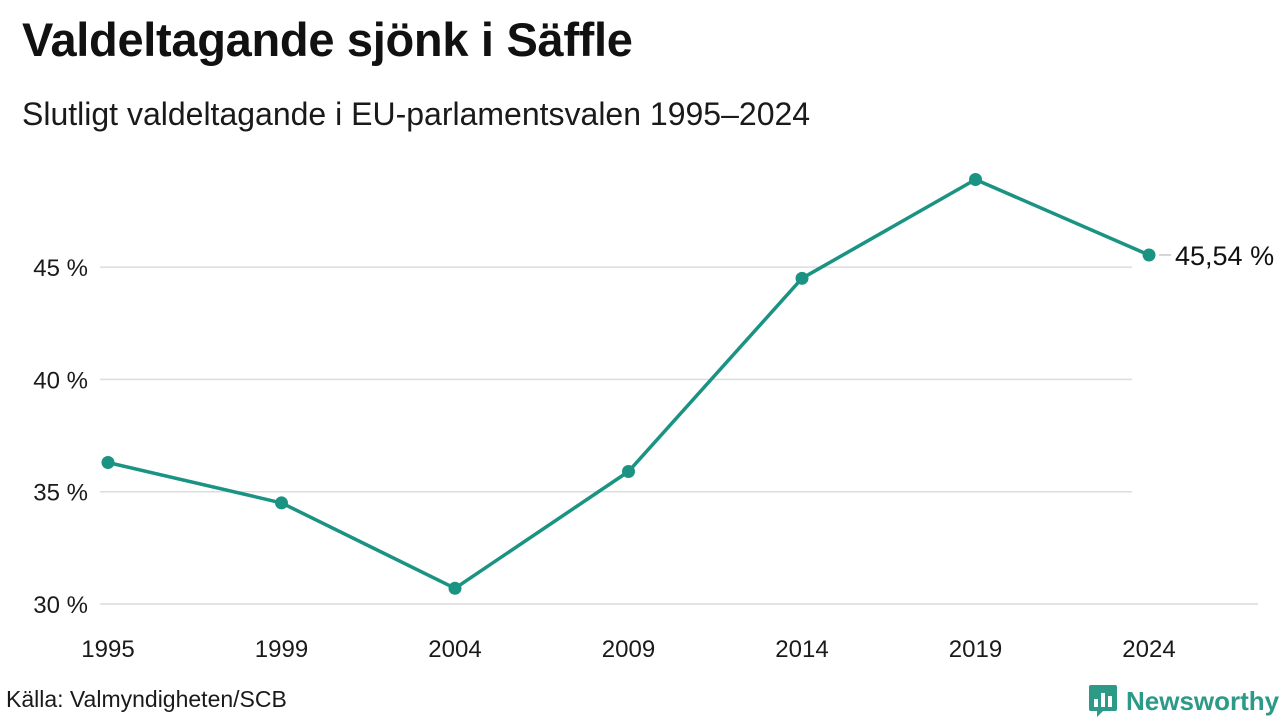 The width and height of the screenshot is (1280, 720). Describe the element at coordinates (454, 649) in the screenshot. I see `x-tick-label: 2004` at that location.